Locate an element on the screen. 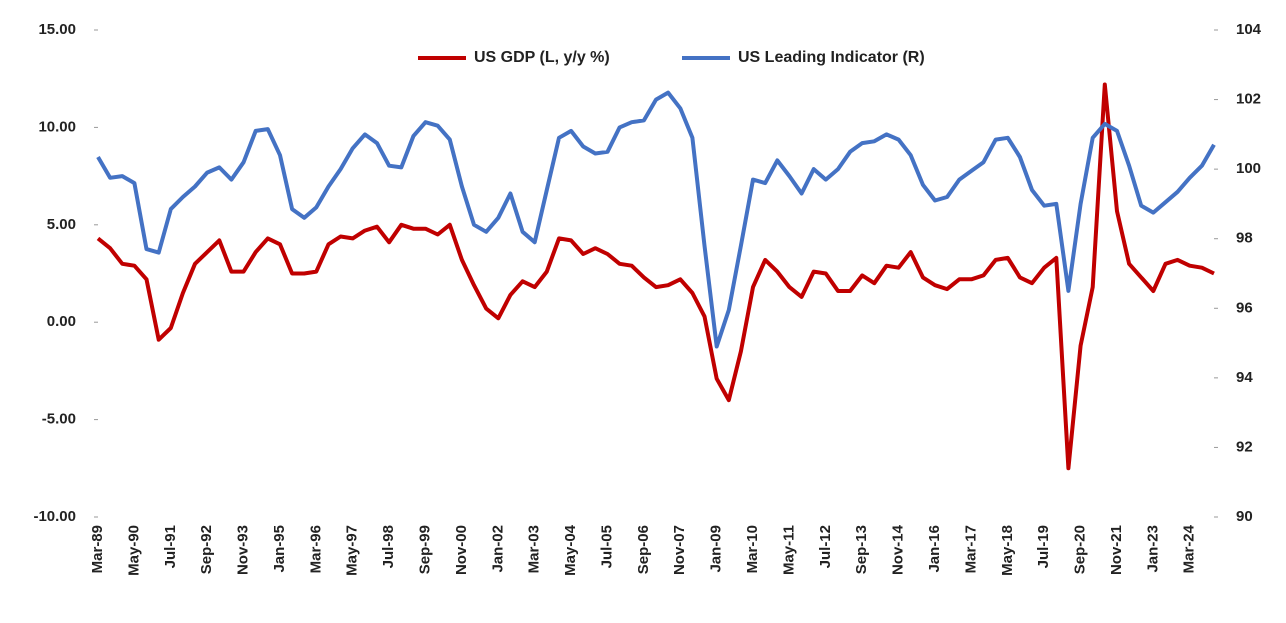 The width and height of the screenshot is (1286, 623). x-tick-label: Jul-91 is located at coordinates (170, 546).